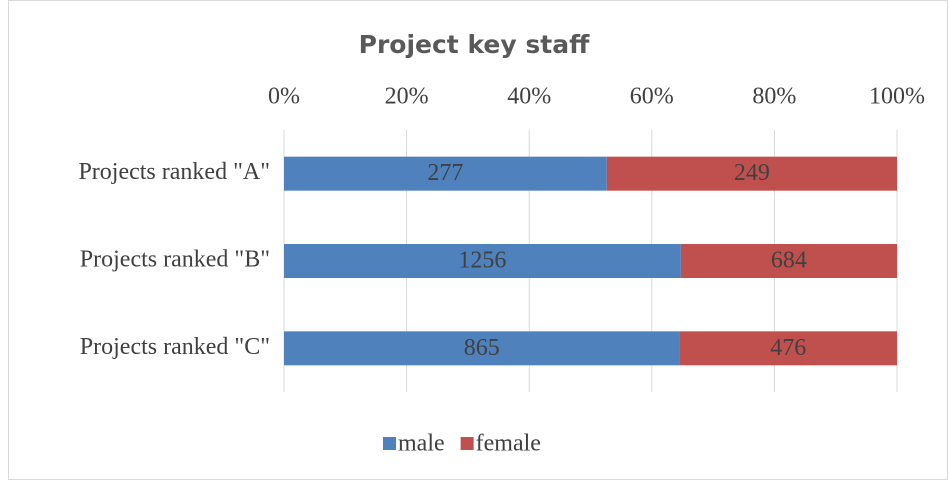 The image size is (949, 481). What do you see at coordinates (174, 172) in the screenshot?
I see `y-tick-label: Projects ranked "A"` at bounding box center [174, 172].